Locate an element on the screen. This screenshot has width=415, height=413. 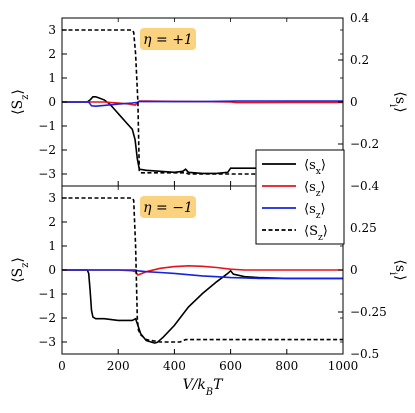
y-right-tick-label: 0.25 is located at coordinates (363, 228).